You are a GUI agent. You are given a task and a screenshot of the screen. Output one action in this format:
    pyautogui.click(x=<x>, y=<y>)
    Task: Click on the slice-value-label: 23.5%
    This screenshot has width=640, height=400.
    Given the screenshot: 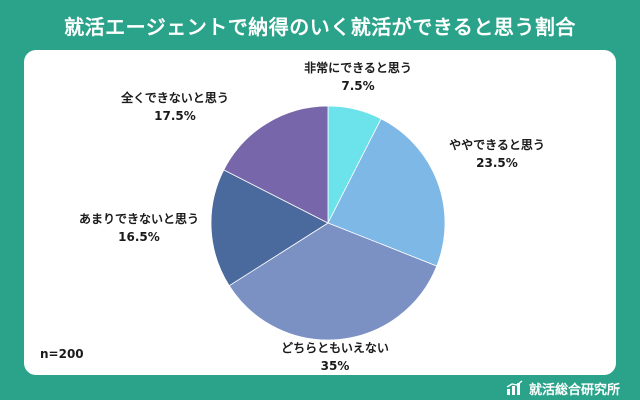 What is the action you would take?
    pyautogui.click(x=497, y=163)
    